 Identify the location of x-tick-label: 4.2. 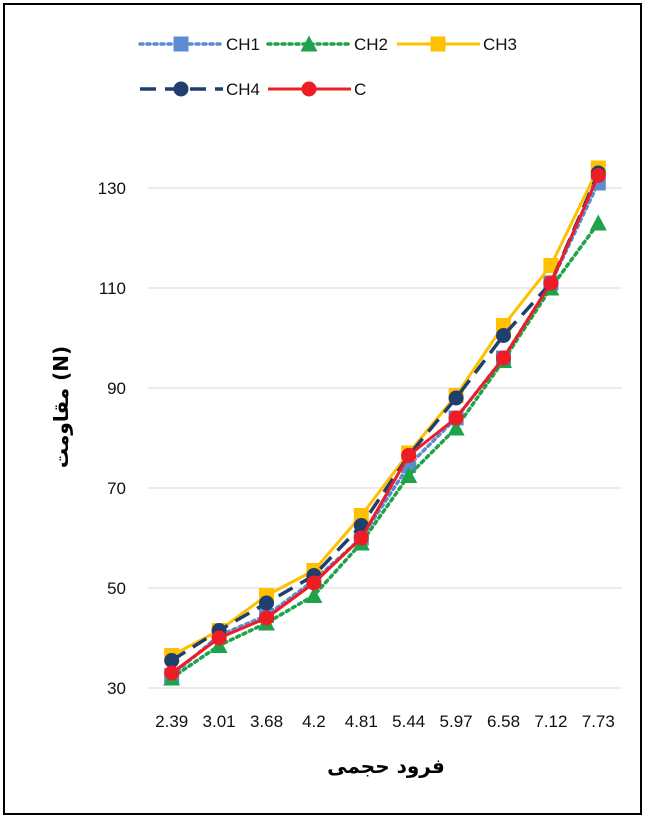
(314, 721).